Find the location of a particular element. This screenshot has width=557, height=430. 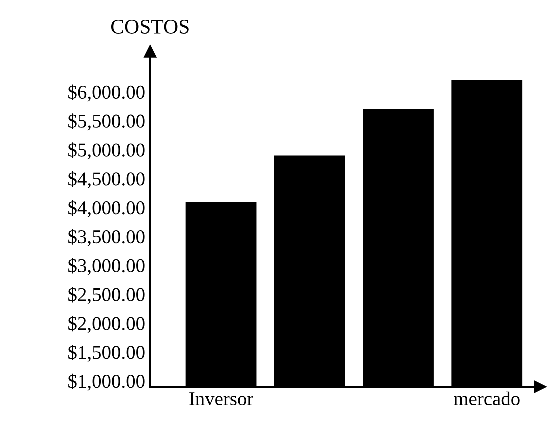

y-tick-label: $5,000.00 is located at coordinates (106, 151).